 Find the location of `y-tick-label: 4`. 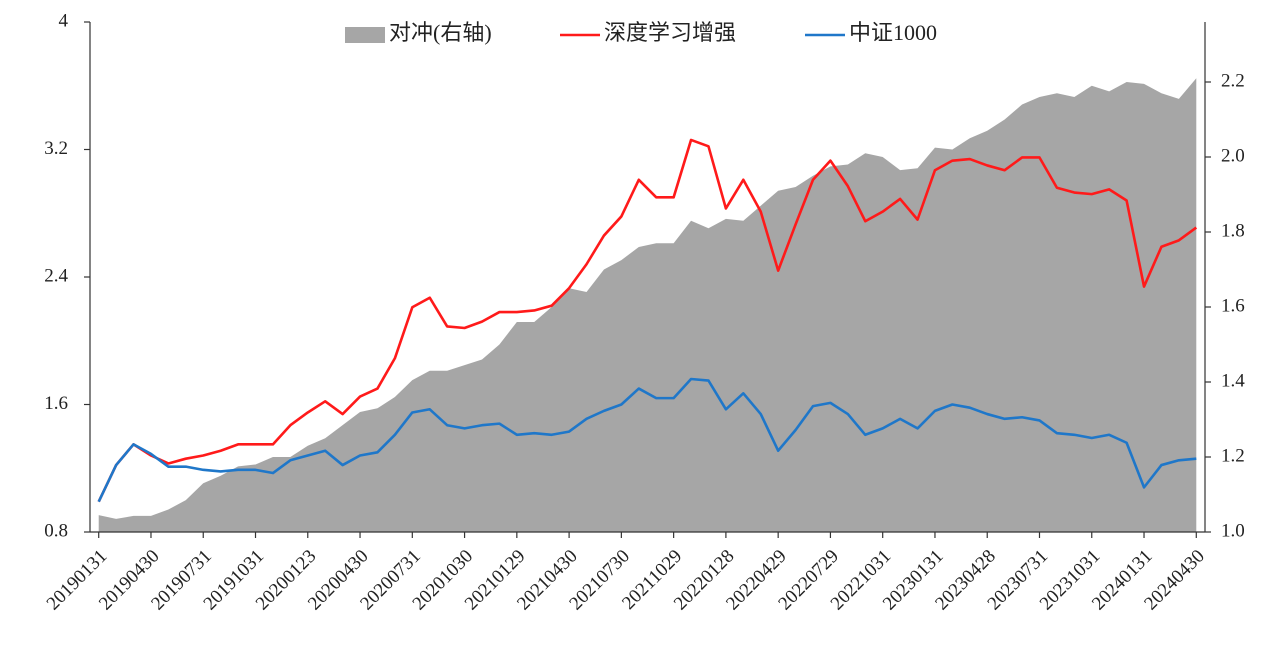

y-tick-label: 4 is located at coordinates (64, 20).